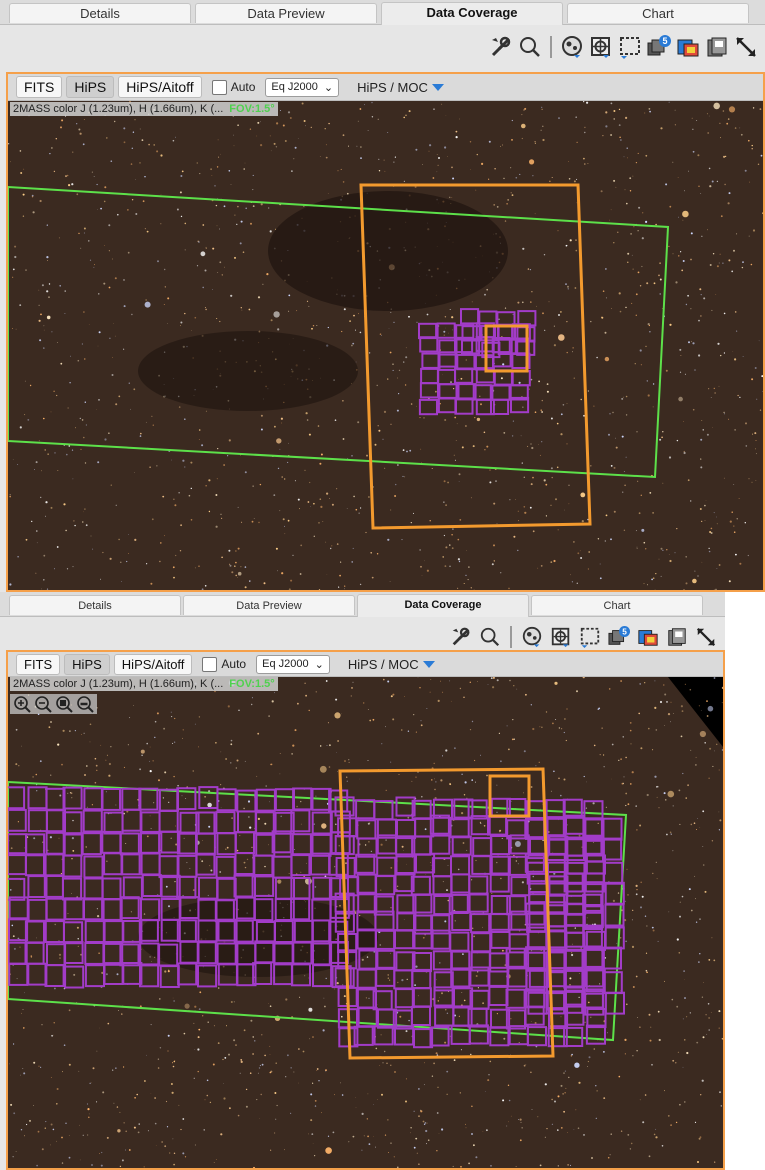 This screenshot has height=1170, width=765. Describe the element at coordinates (22, 704) in the screenshot. I see `zoom-in-icon` at that location.